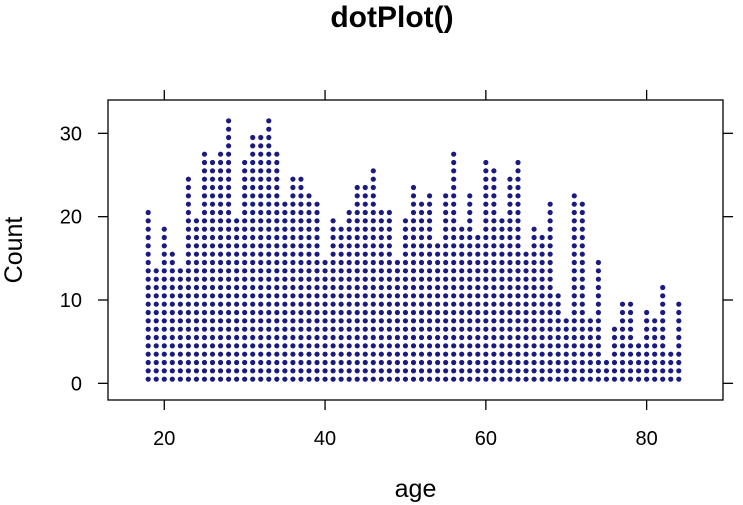 This screenshot has height=505, width=743. What do you see at coordinates (71, 218) in the screenshot?
I see `y-tick-label: 20` at bounding box center [71, 218].